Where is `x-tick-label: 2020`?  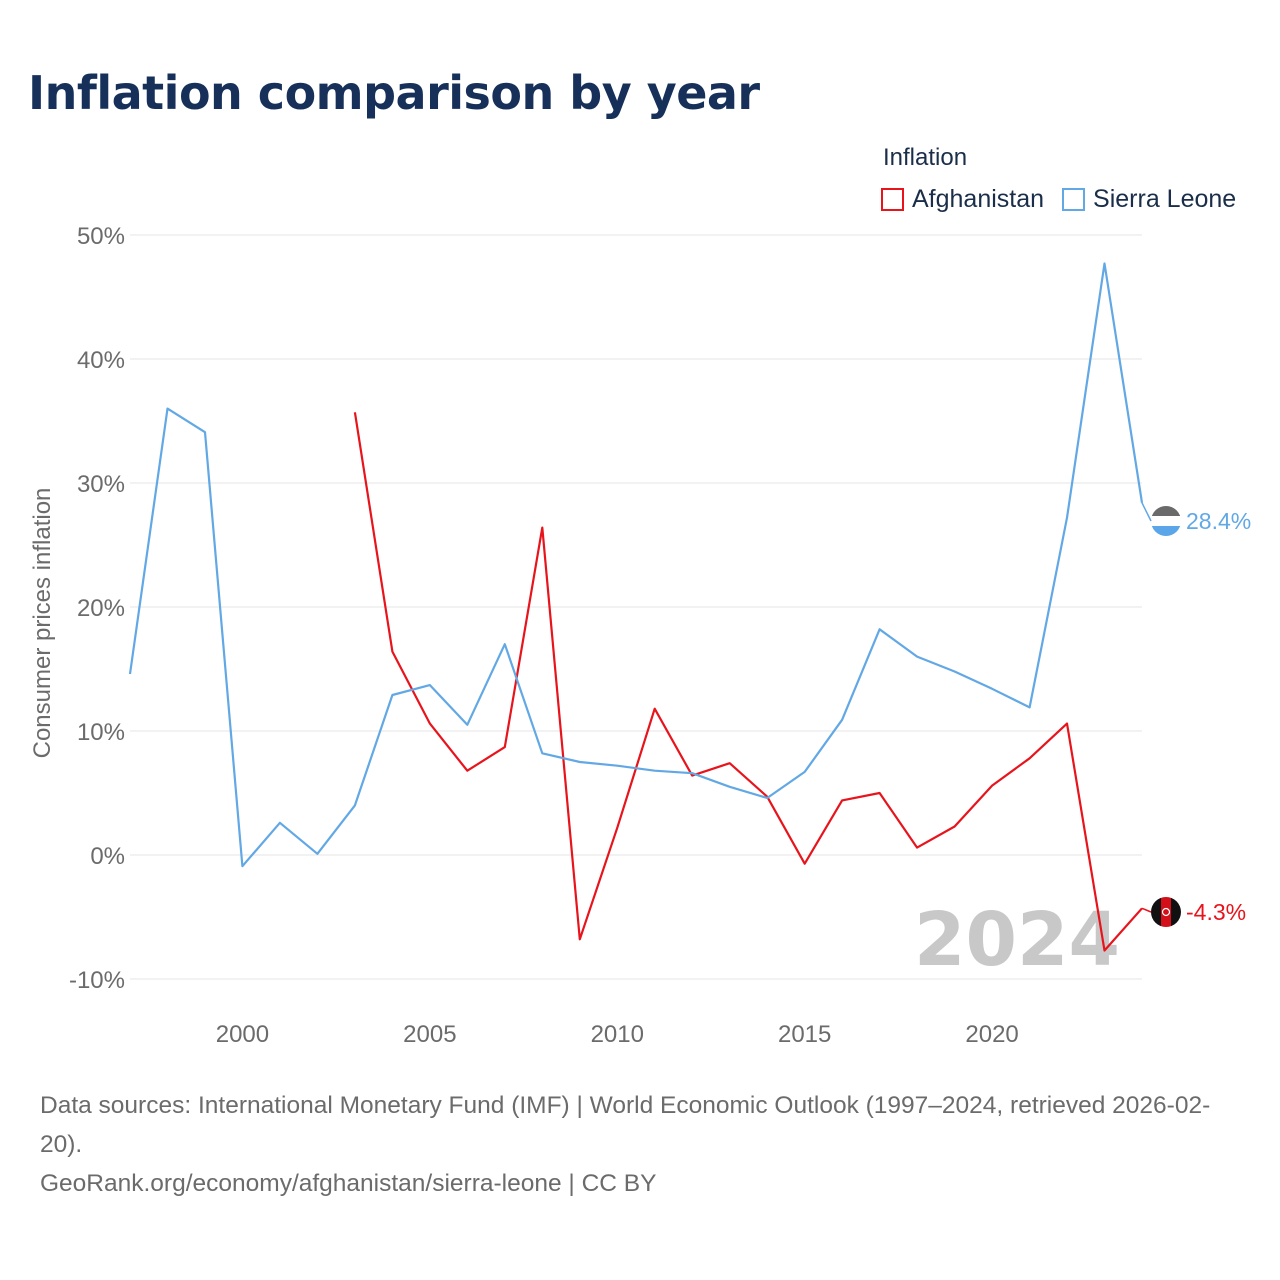
x-tick-label: 2020 is located at coordinates (991, 1034).